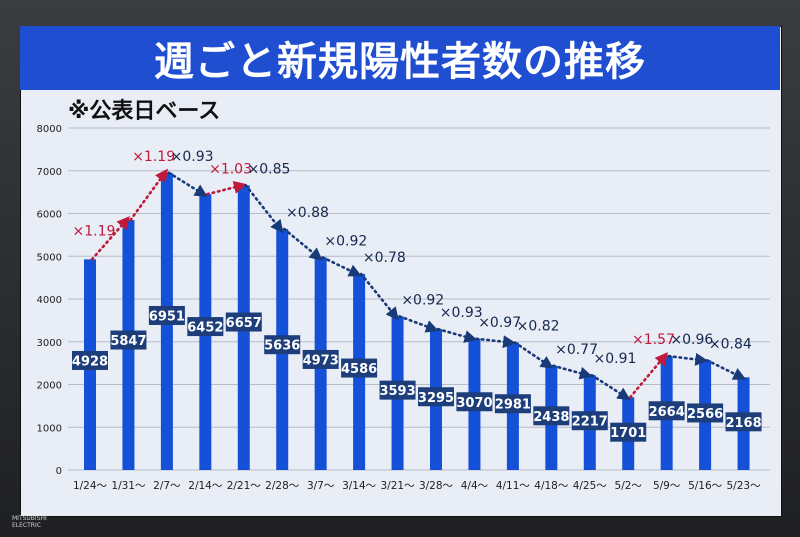  I want to click on value-label: 4973, so click(321, 360).